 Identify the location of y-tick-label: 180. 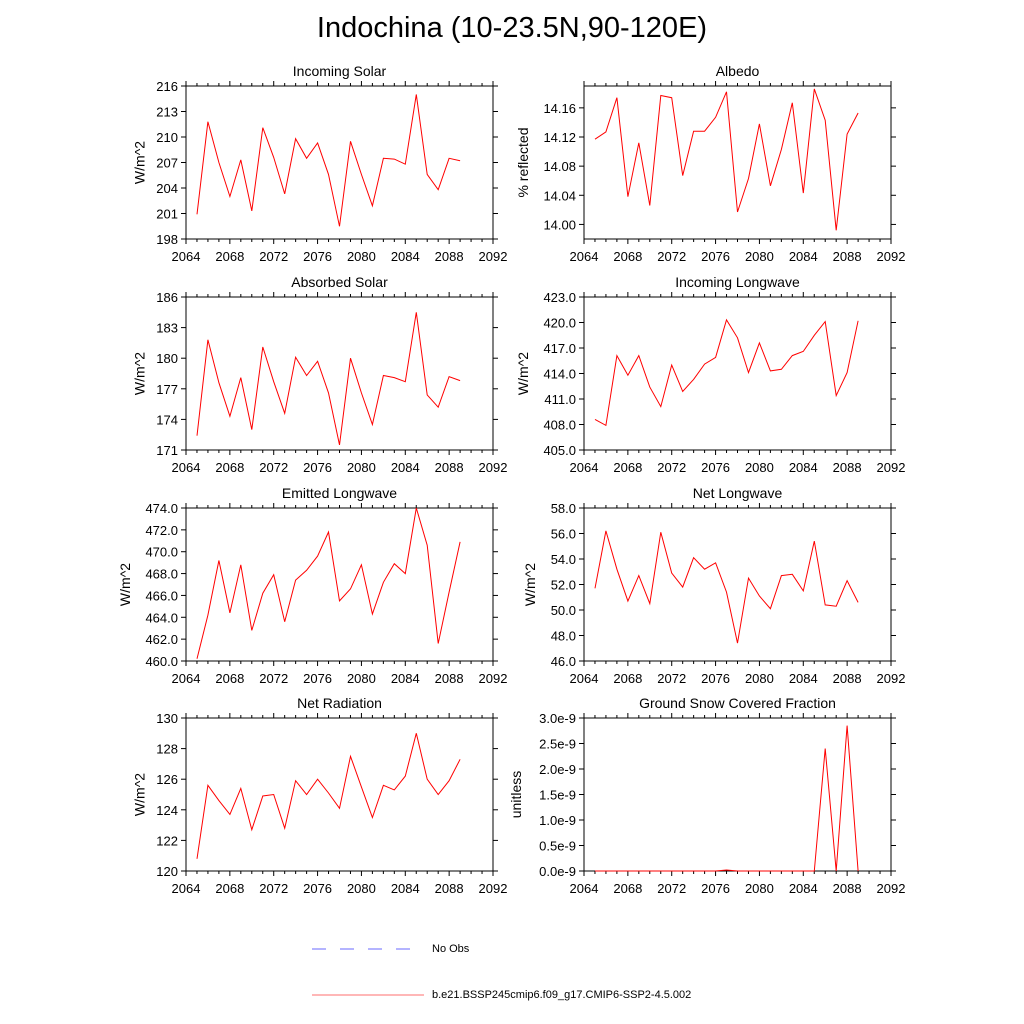
(167, 358).